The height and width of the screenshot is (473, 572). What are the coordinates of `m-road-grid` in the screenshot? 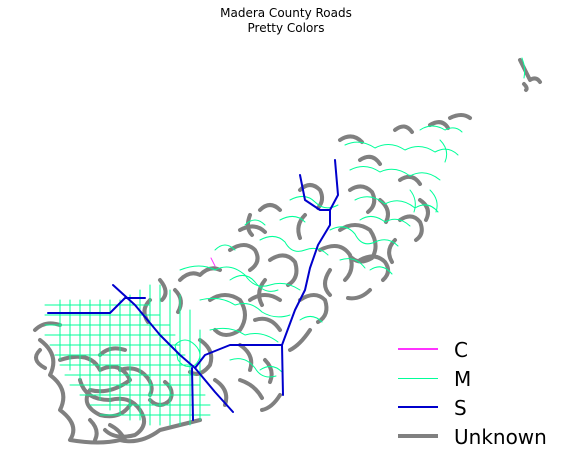 It's located at (130, 355).